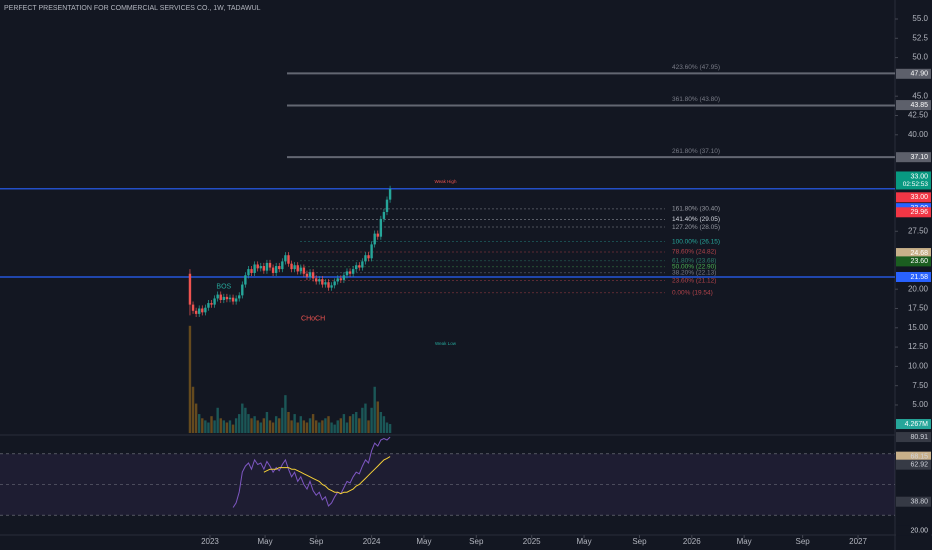 Image resolution: width=932 pixels, height=550 pixels. I want to click on rsi-badge-label: 20.00, so click(919, 530).